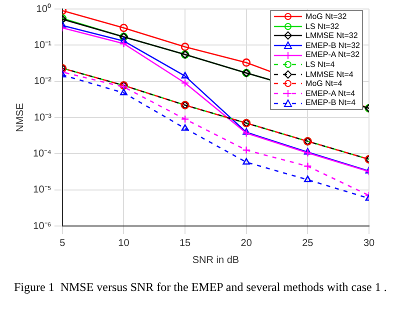  What do you see at coordinates (43, 118) in the screenshot?
I see `y-tick-label: 10⁻³` at bounding box center [43, 118].